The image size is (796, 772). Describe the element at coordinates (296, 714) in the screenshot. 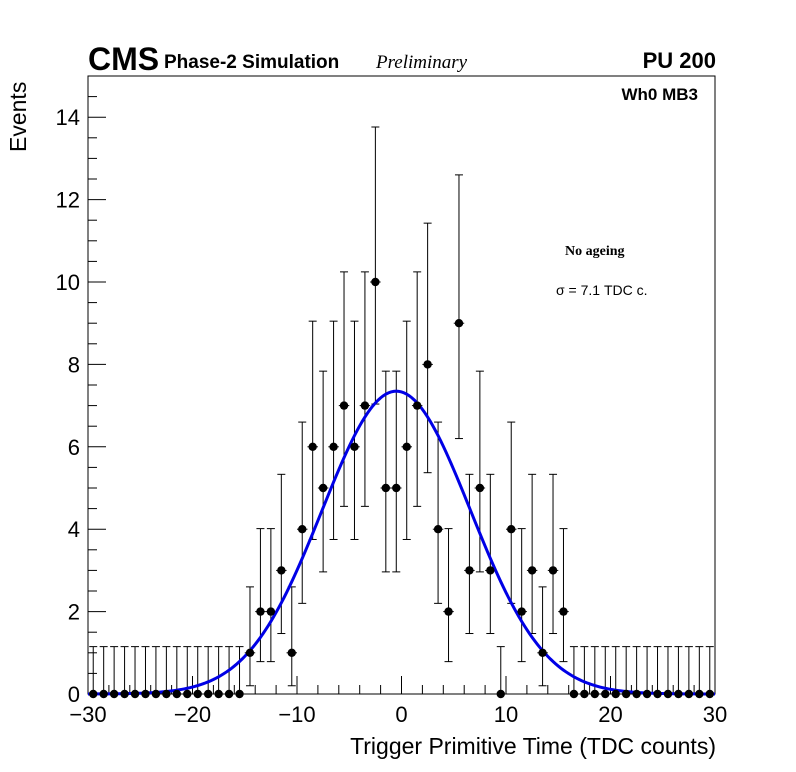

I see `x-tick-label: −10` at that location.